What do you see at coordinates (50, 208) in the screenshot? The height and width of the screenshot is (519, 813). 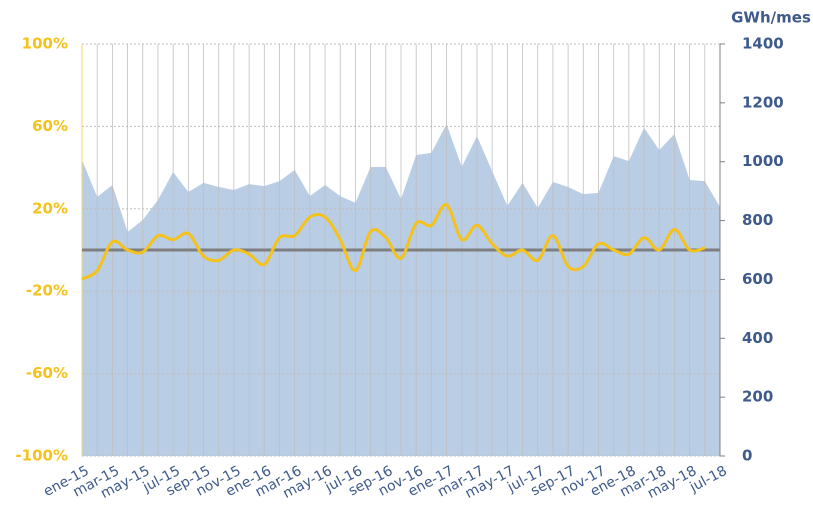 I see `y-tick-label: 20%` at bounding box center [50, 208].